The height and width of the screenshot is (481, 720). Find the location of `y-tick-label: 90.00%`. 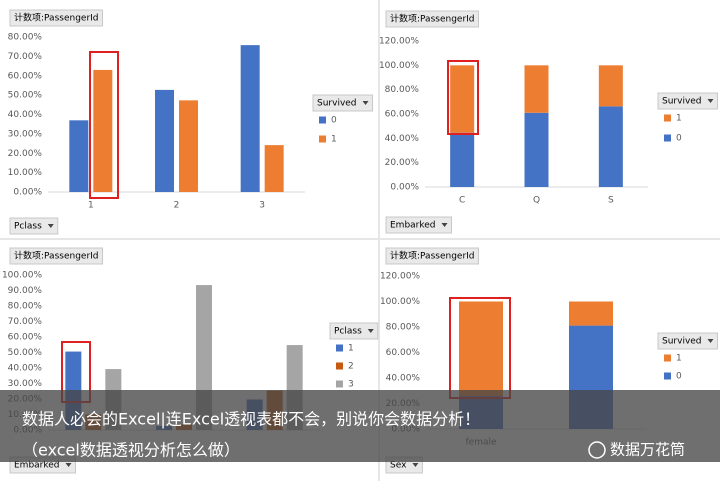

y-tick-label: 90.00% is located at coordinates (25, 291).